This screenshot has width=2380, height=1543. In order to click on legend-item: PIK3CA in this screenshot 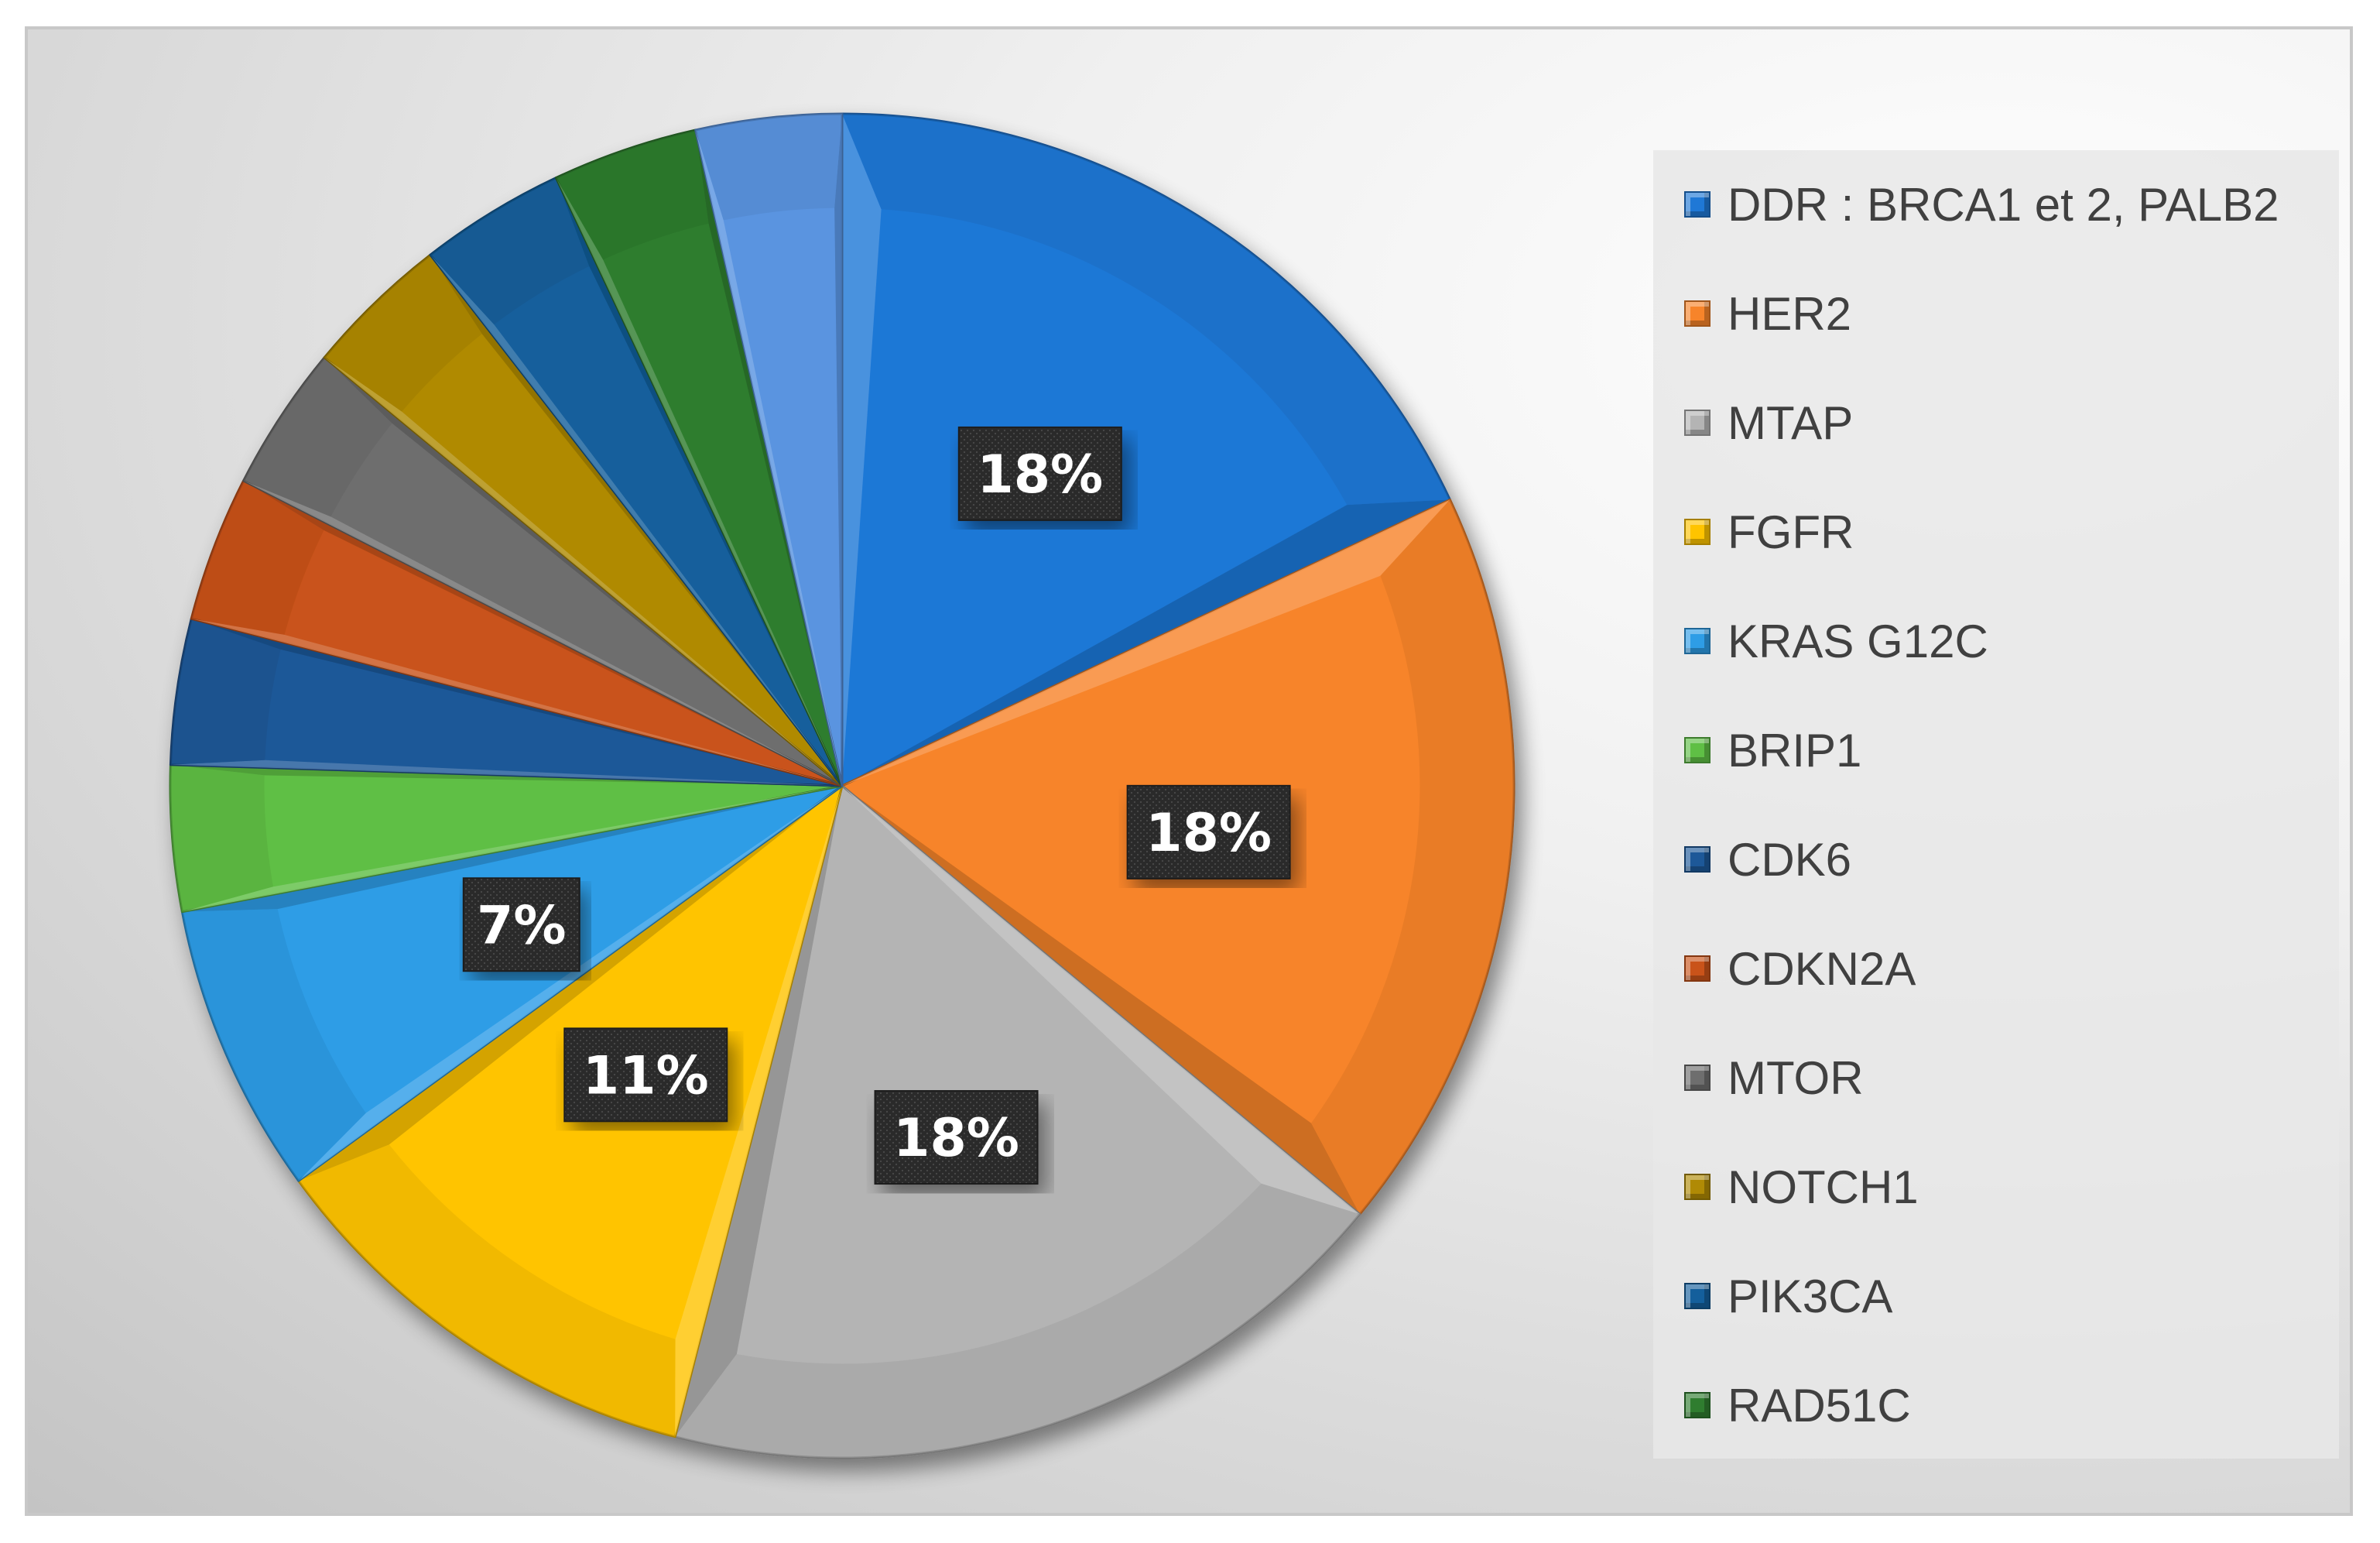, I will do `click(1788, 1296)`.